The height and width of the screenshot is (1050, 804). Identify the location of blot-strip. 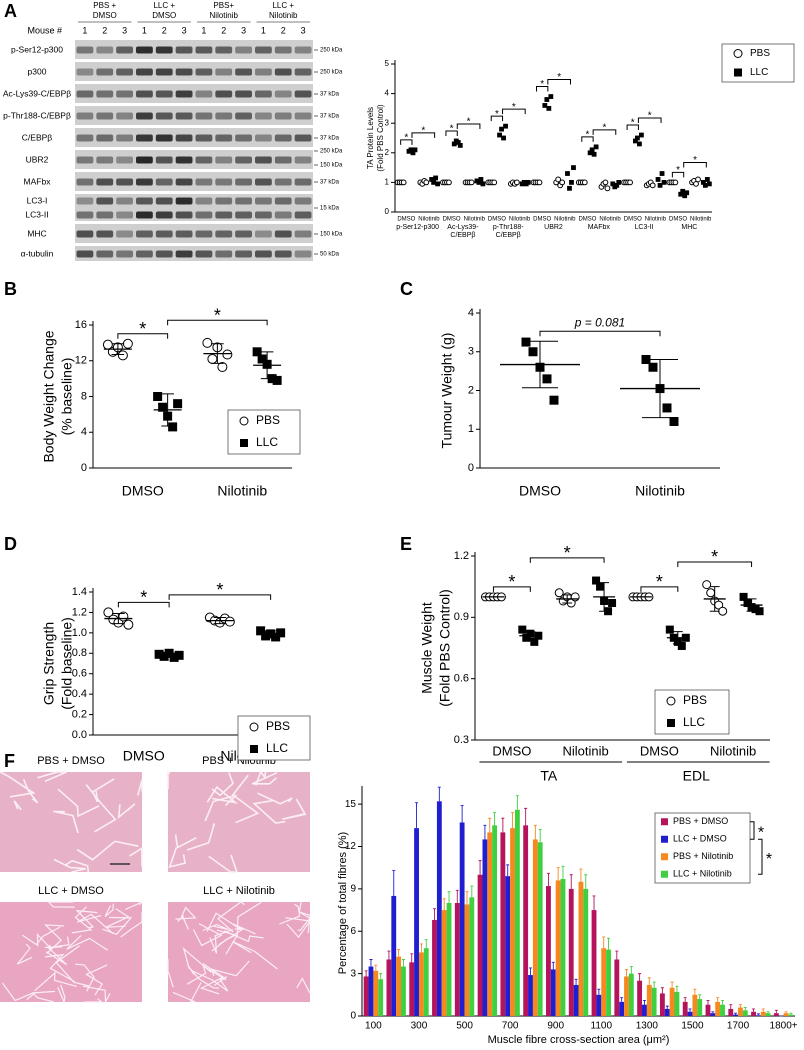
(194, 71).